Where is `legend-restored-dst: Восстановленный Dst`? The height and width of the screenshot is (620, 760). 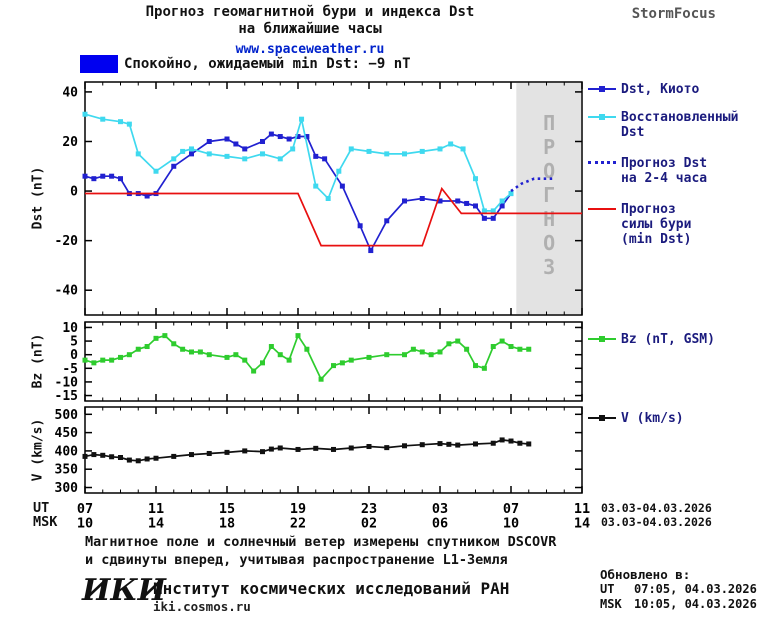
legend-restored-dst: Восстановленный Dst is located at coordinates (663, 125).